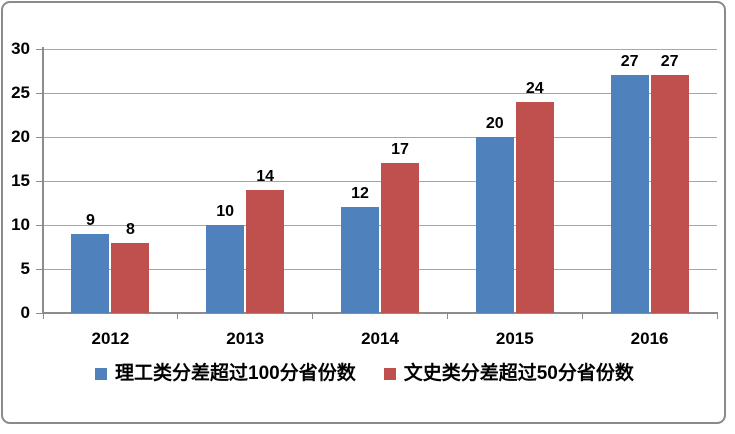 Image resolution: width=735 pixels, height=434 pixels. What do you see at coordinates (364, 374) in the screenshot?
I see `legend: 理工类分差超过100分省份数 文史类分差超过50分省份数` at bounding box center [364, 374].